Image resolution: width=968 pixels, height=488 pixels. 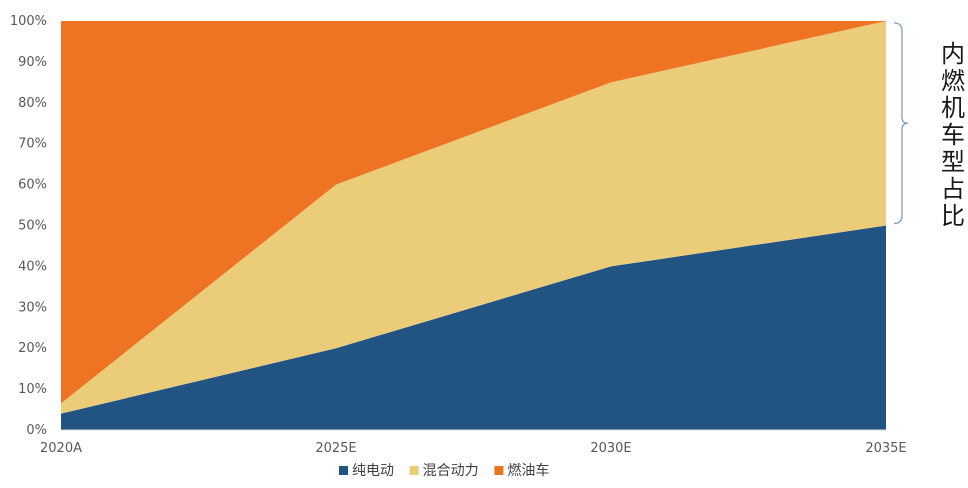 What do you see at coordinates (953, 162) in the screenshot?
I see `annotation-text: 型` at bounding box center [953, 162].